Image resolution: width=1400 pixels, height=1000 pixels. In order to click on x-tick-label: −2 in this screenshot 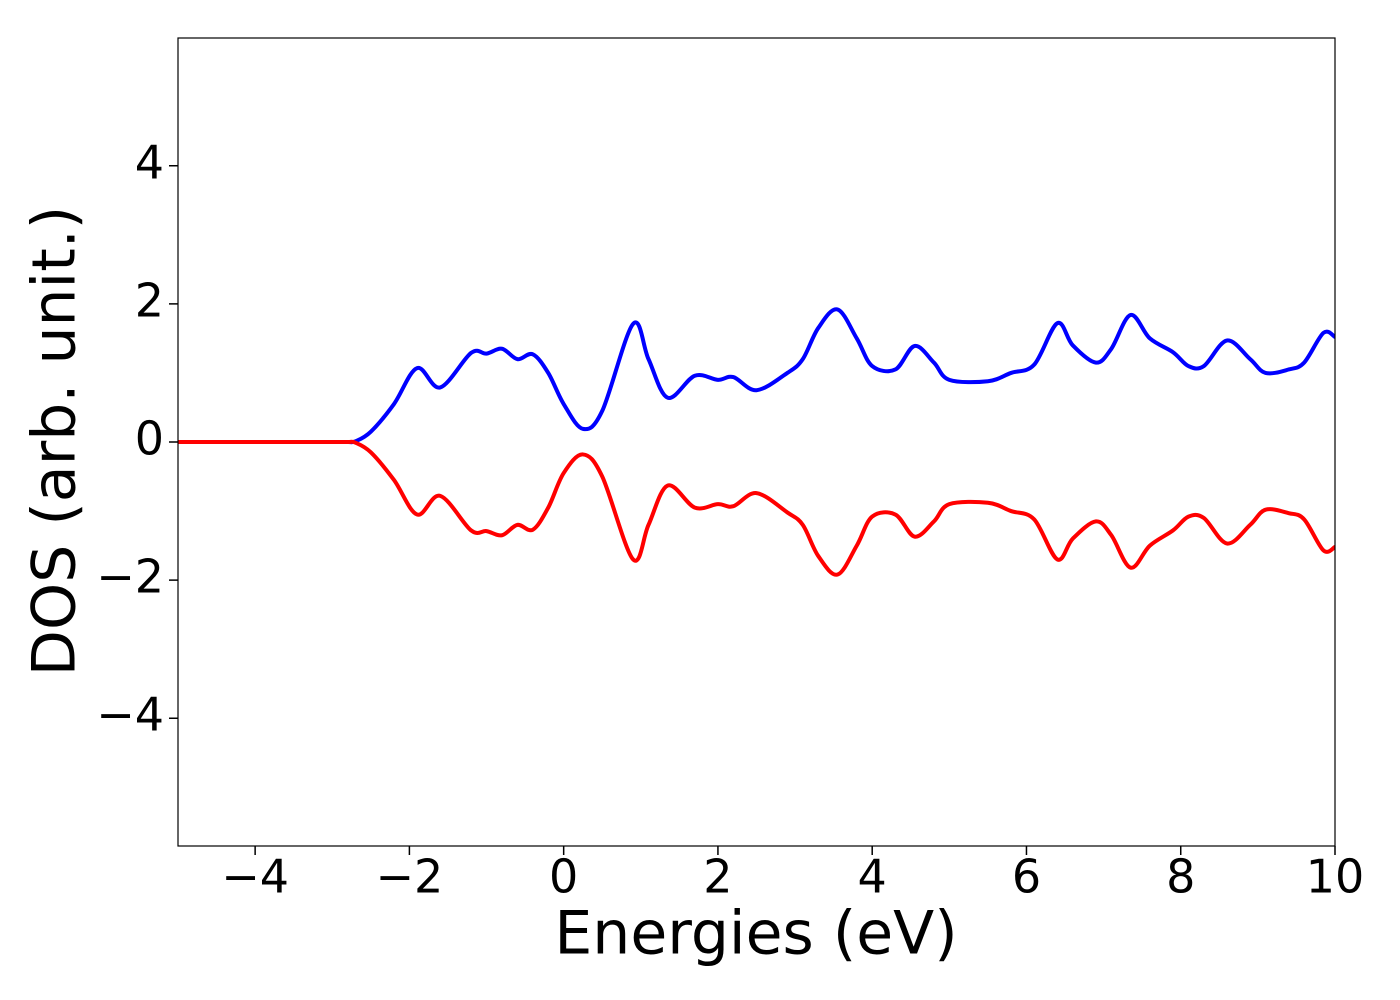, I will do `click(409, 877)`.